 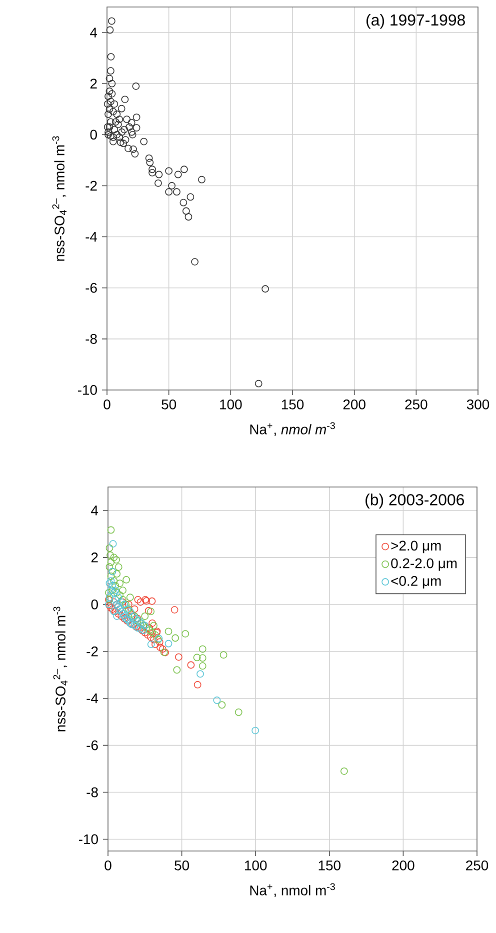 What do you see at coordinates (92, 792) in the screenshot?
I see `y-tick-label: -8` at bounding box center [92, 792].